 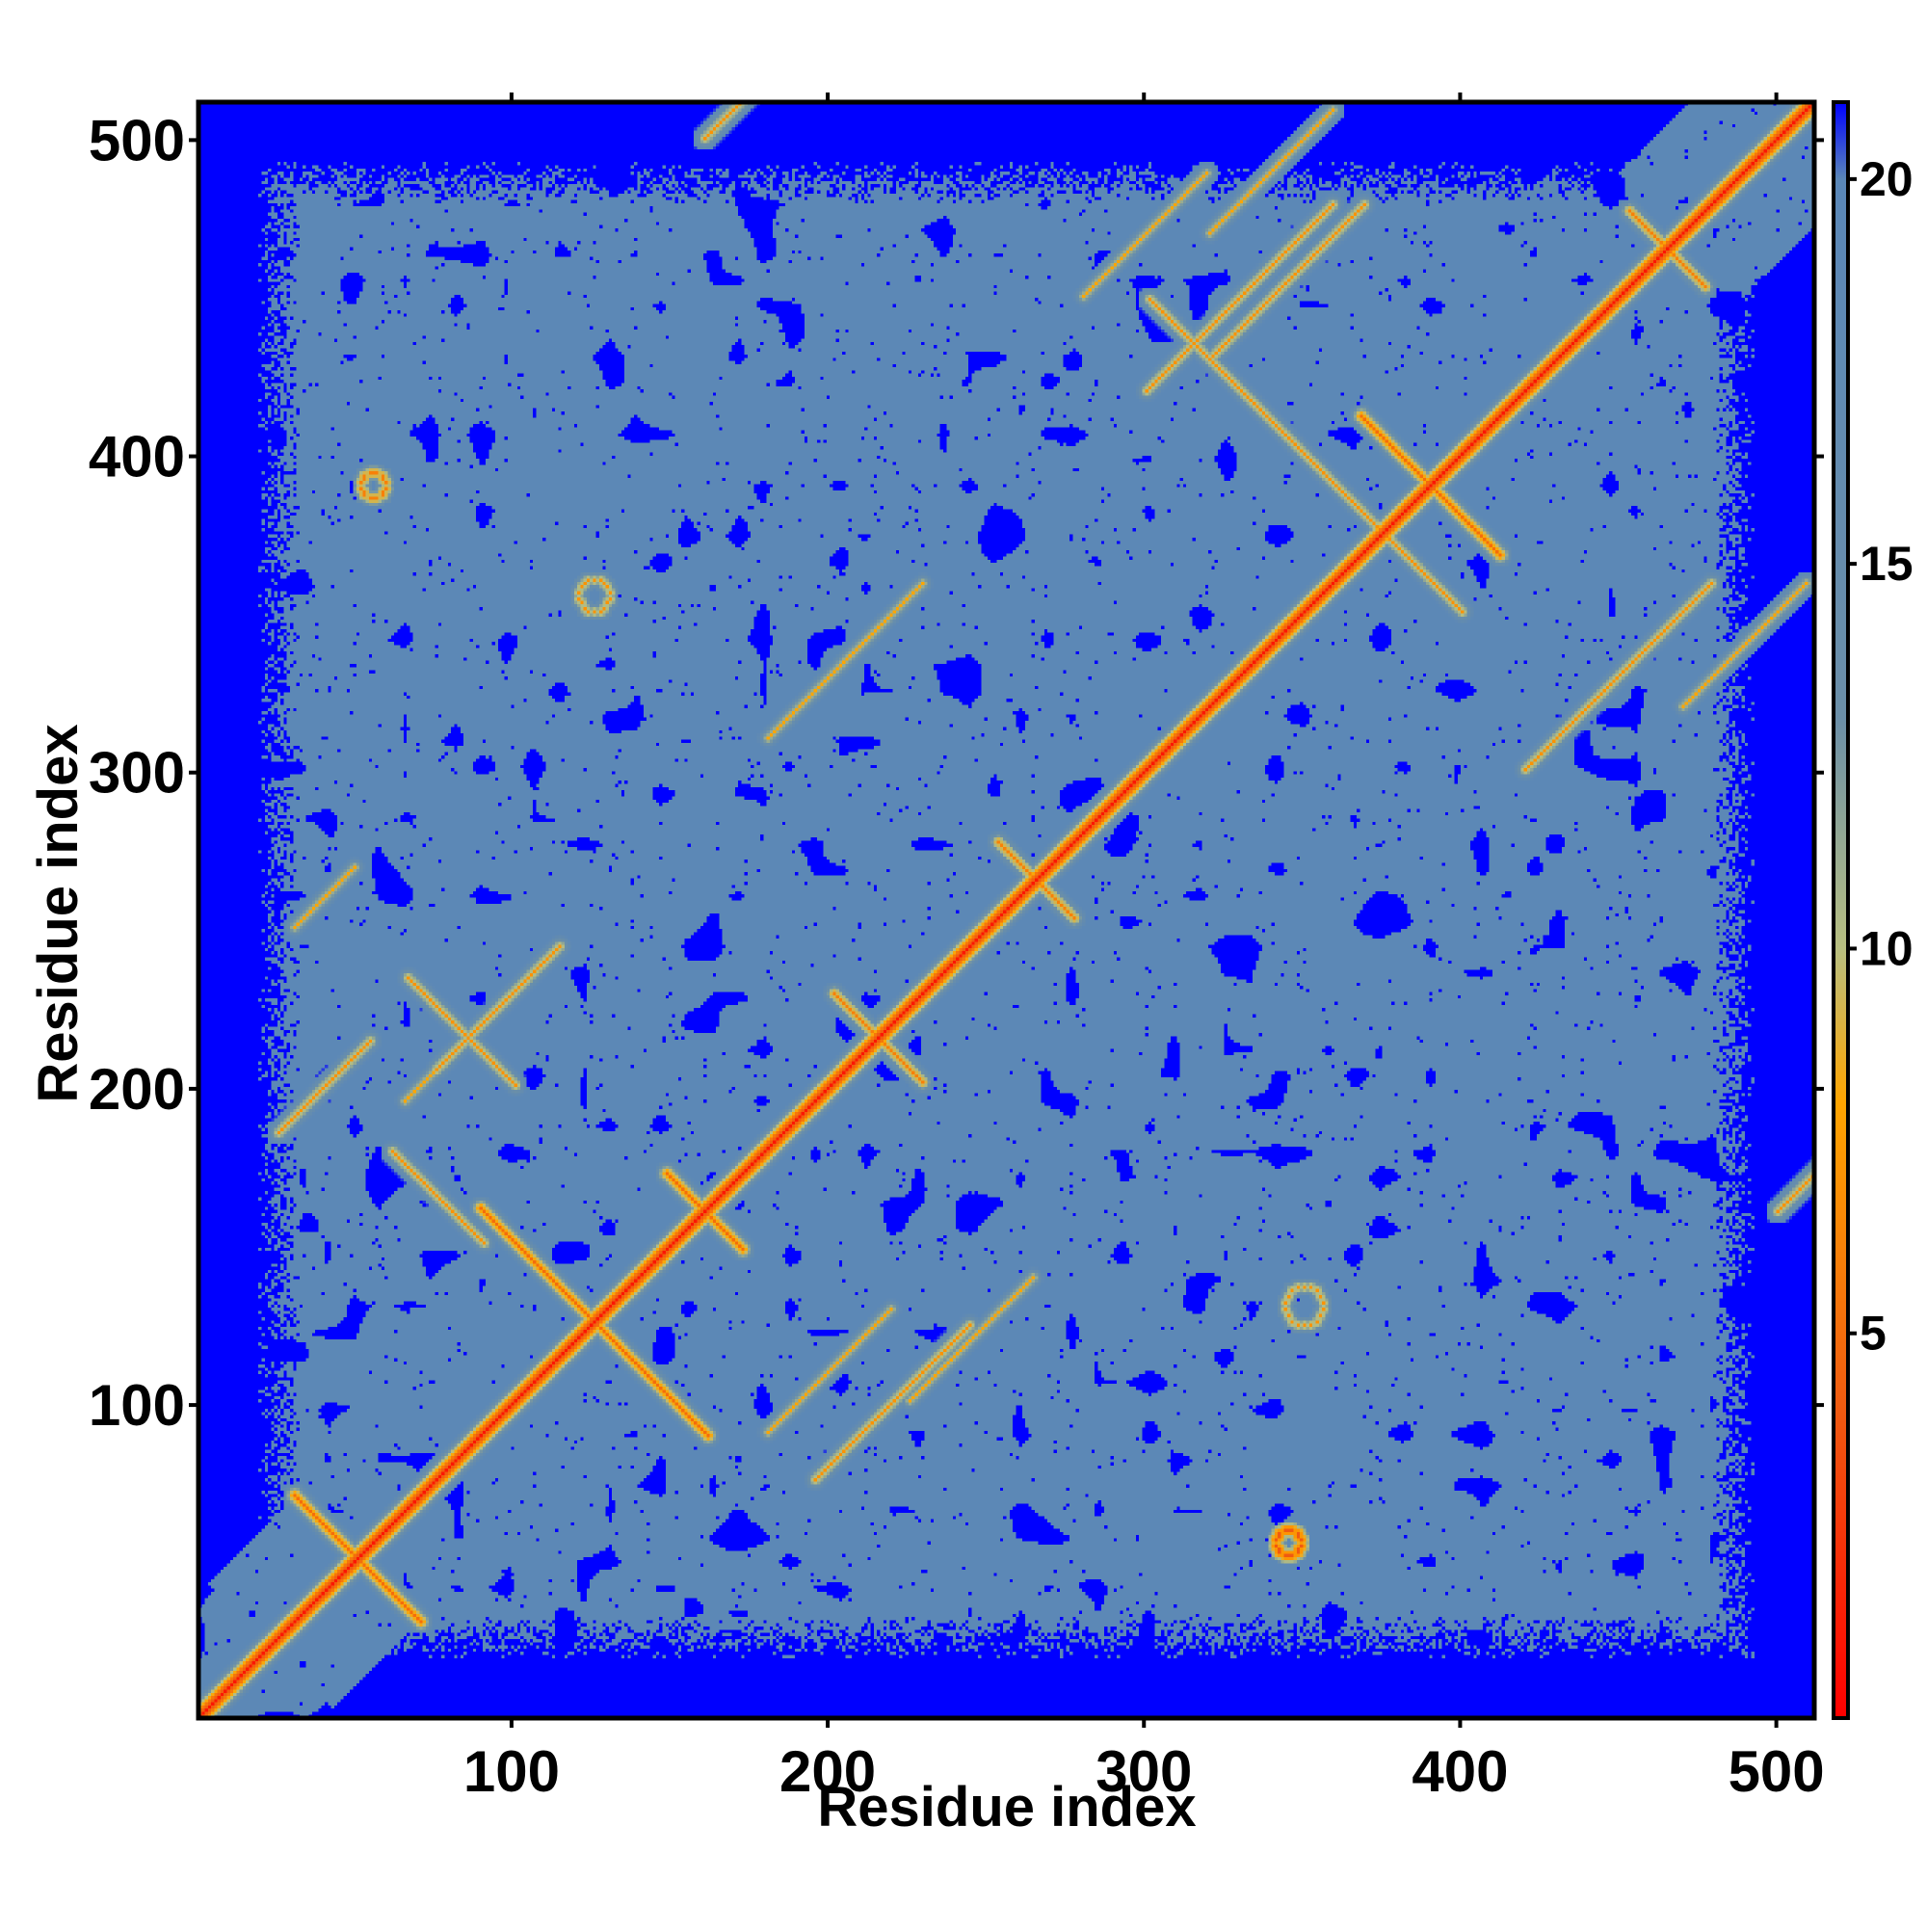 I want to click on y-tick-label: 400, so click(x=137, y=457).